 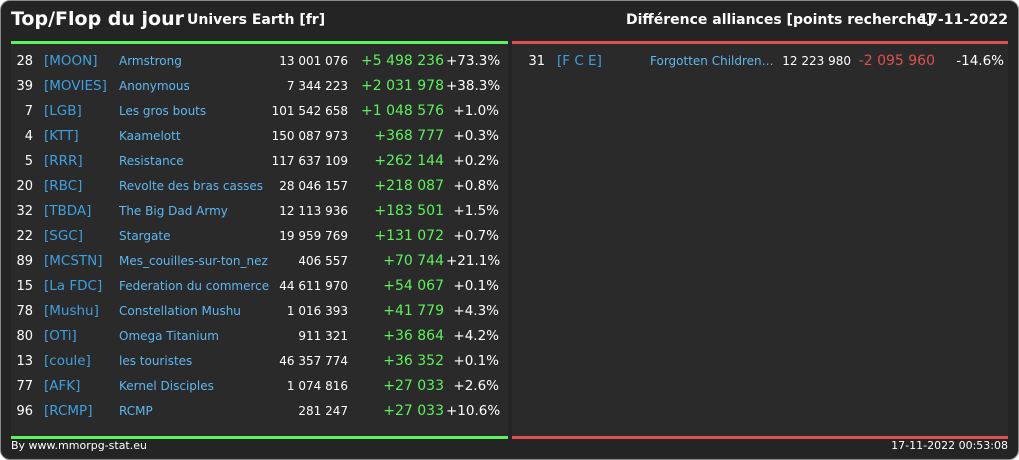 What do you see at coordinates (24, 411) in the screenshot?
I see `alliance-rank: 96` at bounding box center [24, 411].